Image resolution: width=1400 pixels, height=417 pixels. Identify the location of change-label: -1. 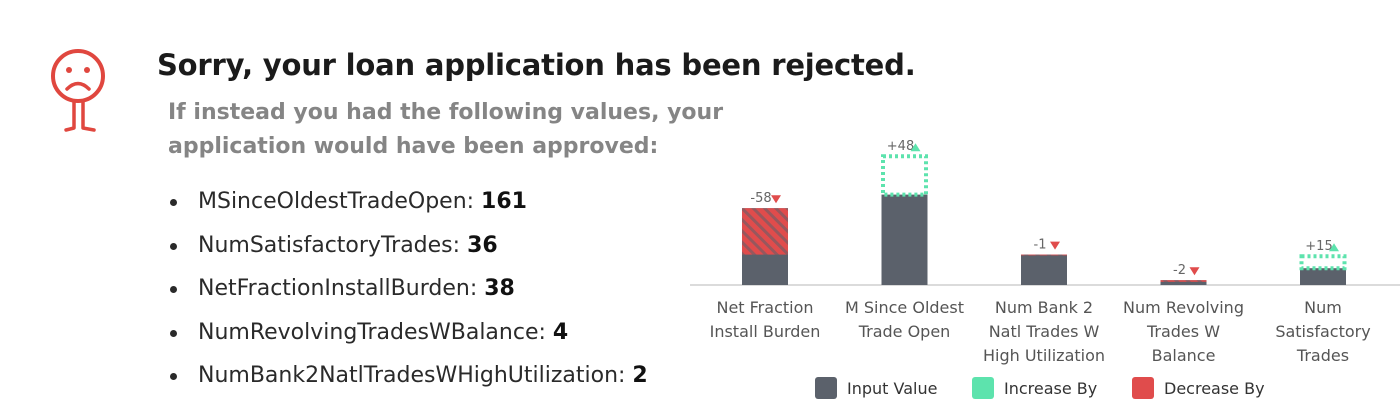
(1040, 245).